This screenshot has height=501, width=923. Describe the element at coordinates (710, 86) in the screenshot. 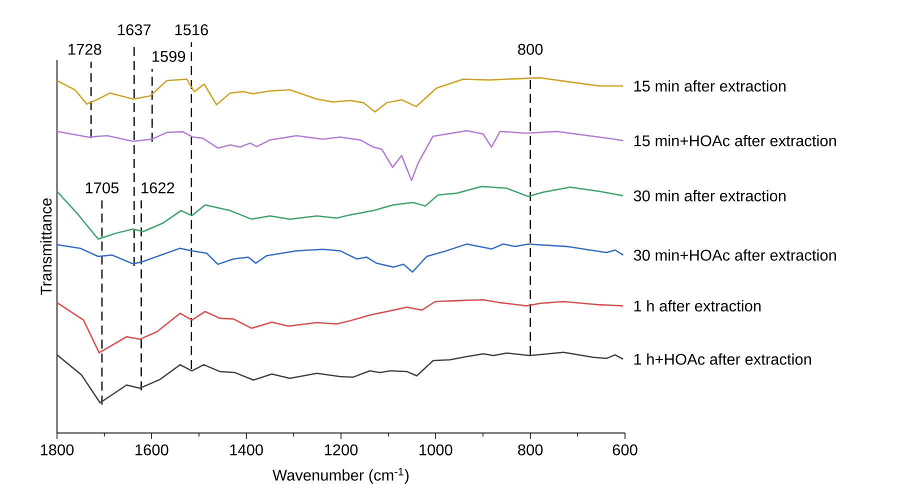

I see `series-label: 15 min after extraction` at that location.